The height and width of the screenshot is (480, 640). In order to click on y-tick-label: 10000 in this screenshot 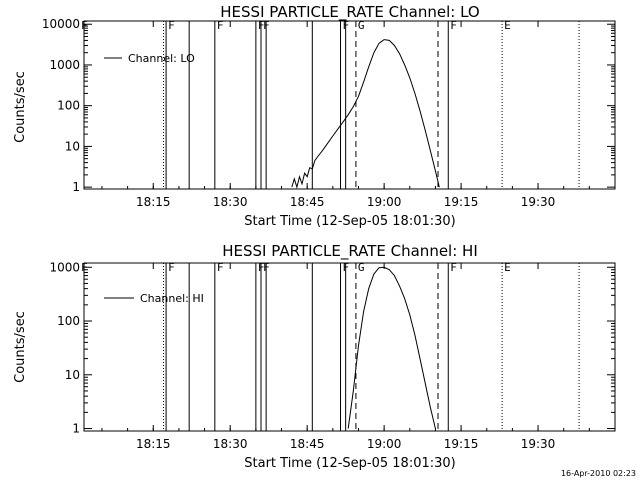, I will do `click(61, 24)`.